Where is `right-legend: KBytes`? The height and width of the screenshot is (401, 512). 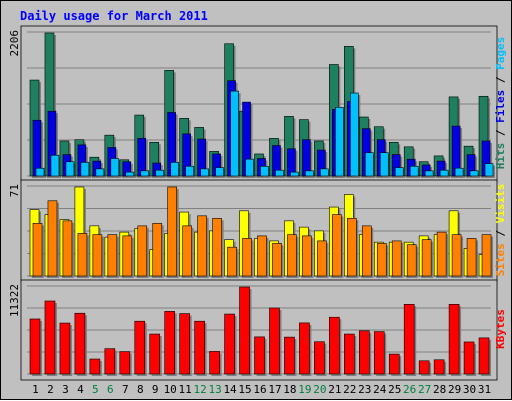
right-legend: KBytes is located at coordinates (500, 329).